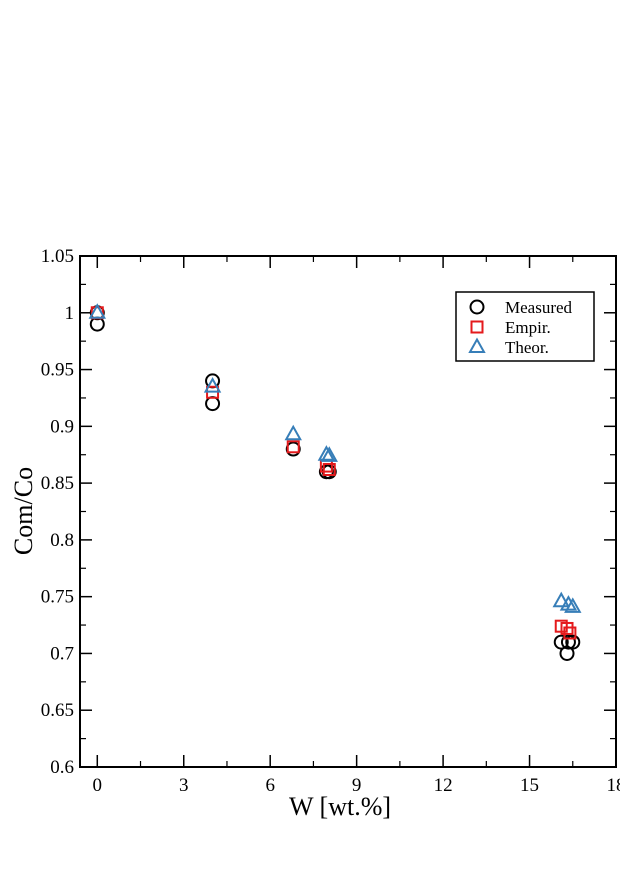  What do you see at coordinates (62, 540) in the screenshot?
I see `y-tick-label: 0.8` at bounding box center [62, 540].